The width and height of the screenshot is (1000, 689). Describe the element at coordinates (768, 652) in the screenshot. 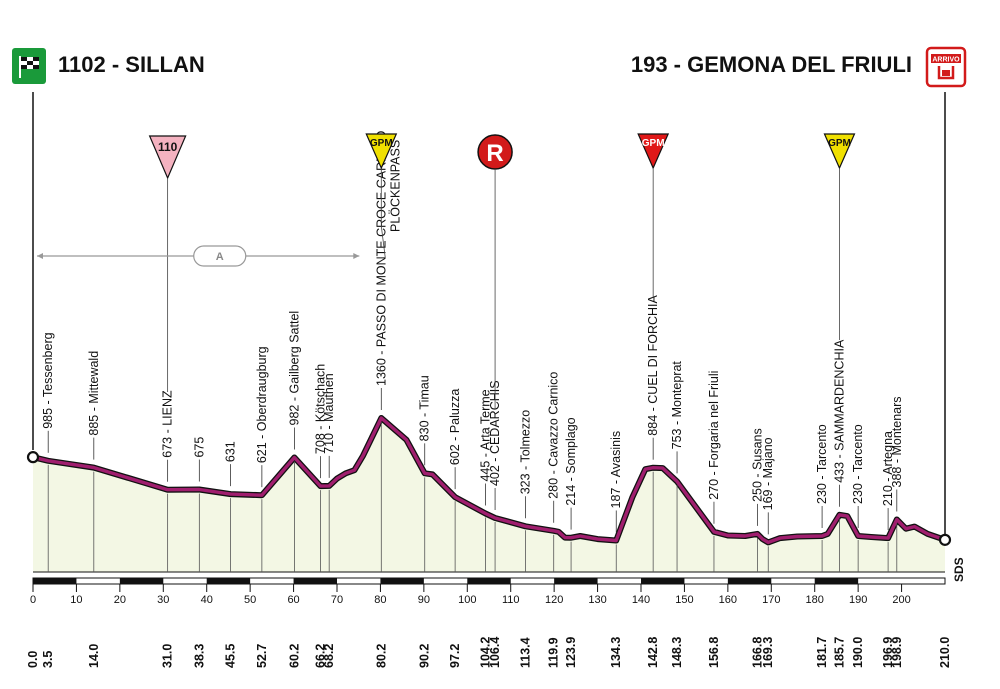

I see `waypoint-km: 169.3` at that location.